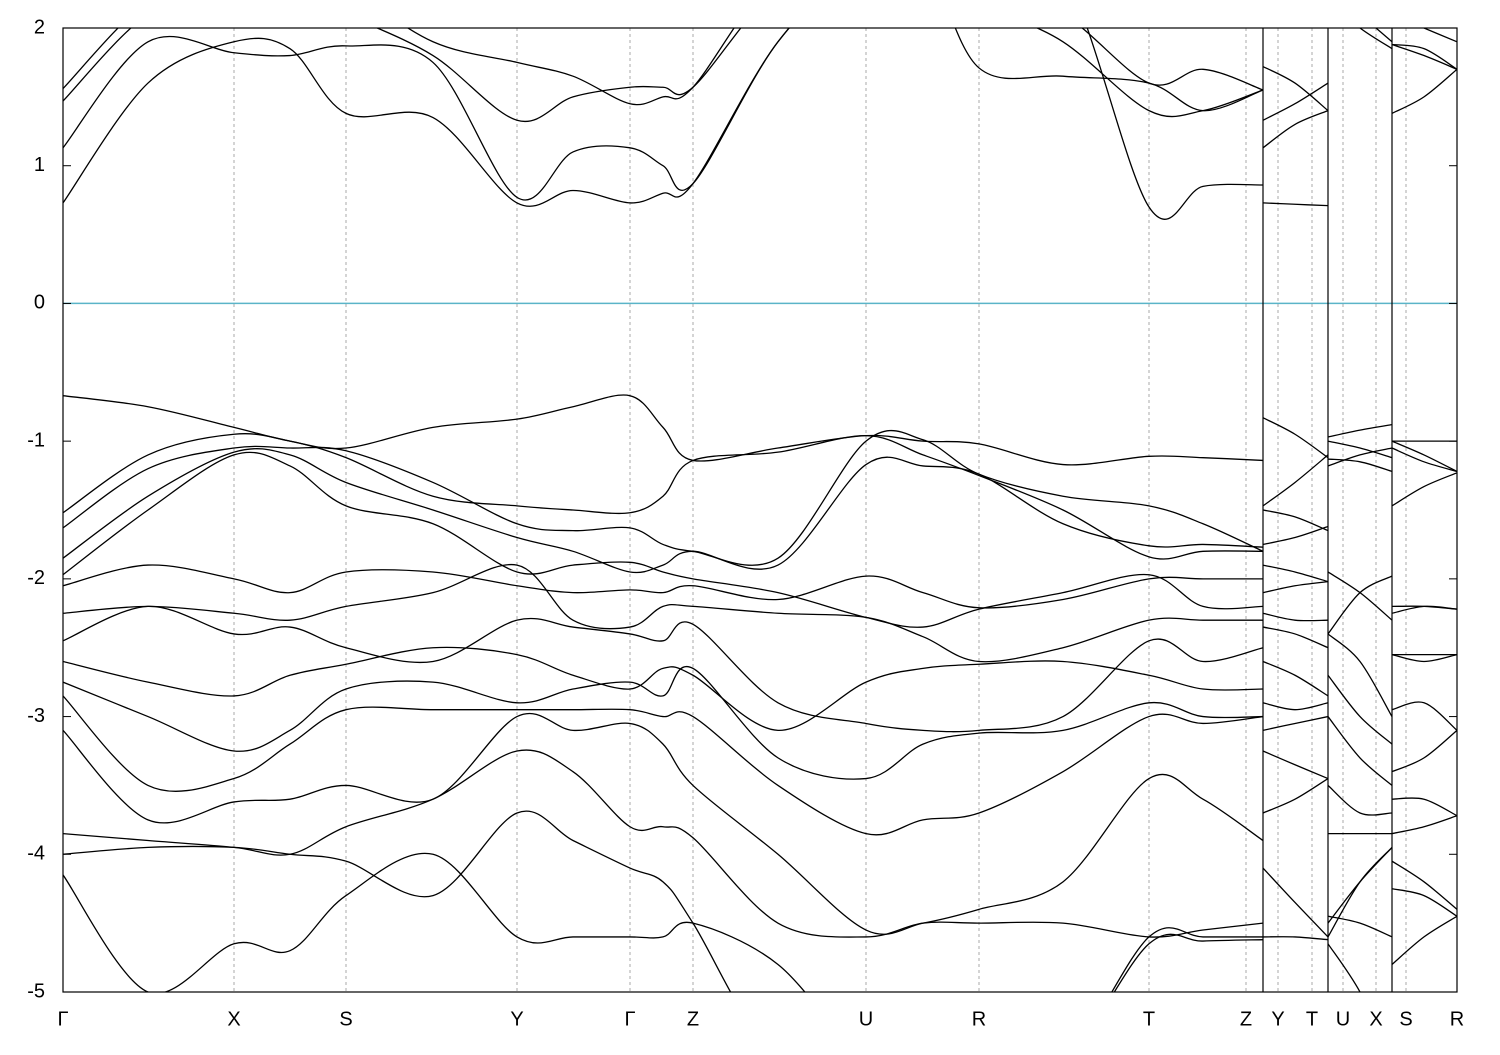 The width and height of the screenshot is (1500, 1055). What do you see at coordinates (36, 854) in the screenshot?
I see `y-tick-label: -4` at bounding box center [36, 854].